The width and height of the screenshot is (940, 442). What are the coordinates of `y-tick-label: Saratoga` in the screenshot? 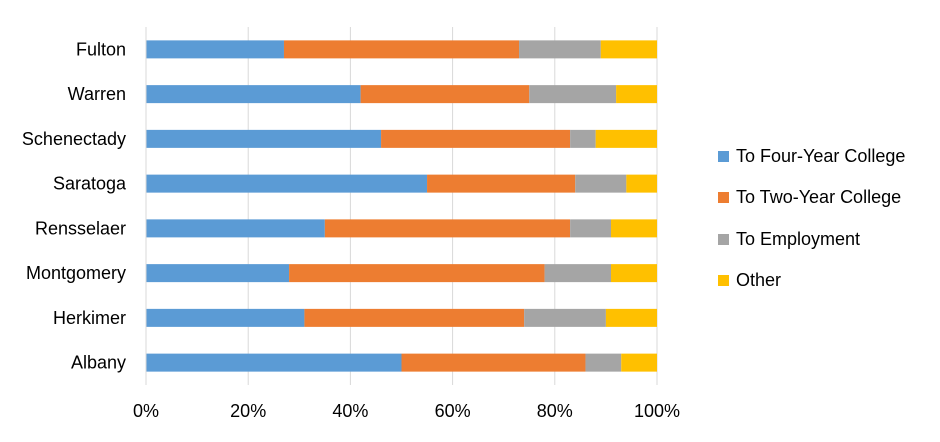 It's located at (90, 184).